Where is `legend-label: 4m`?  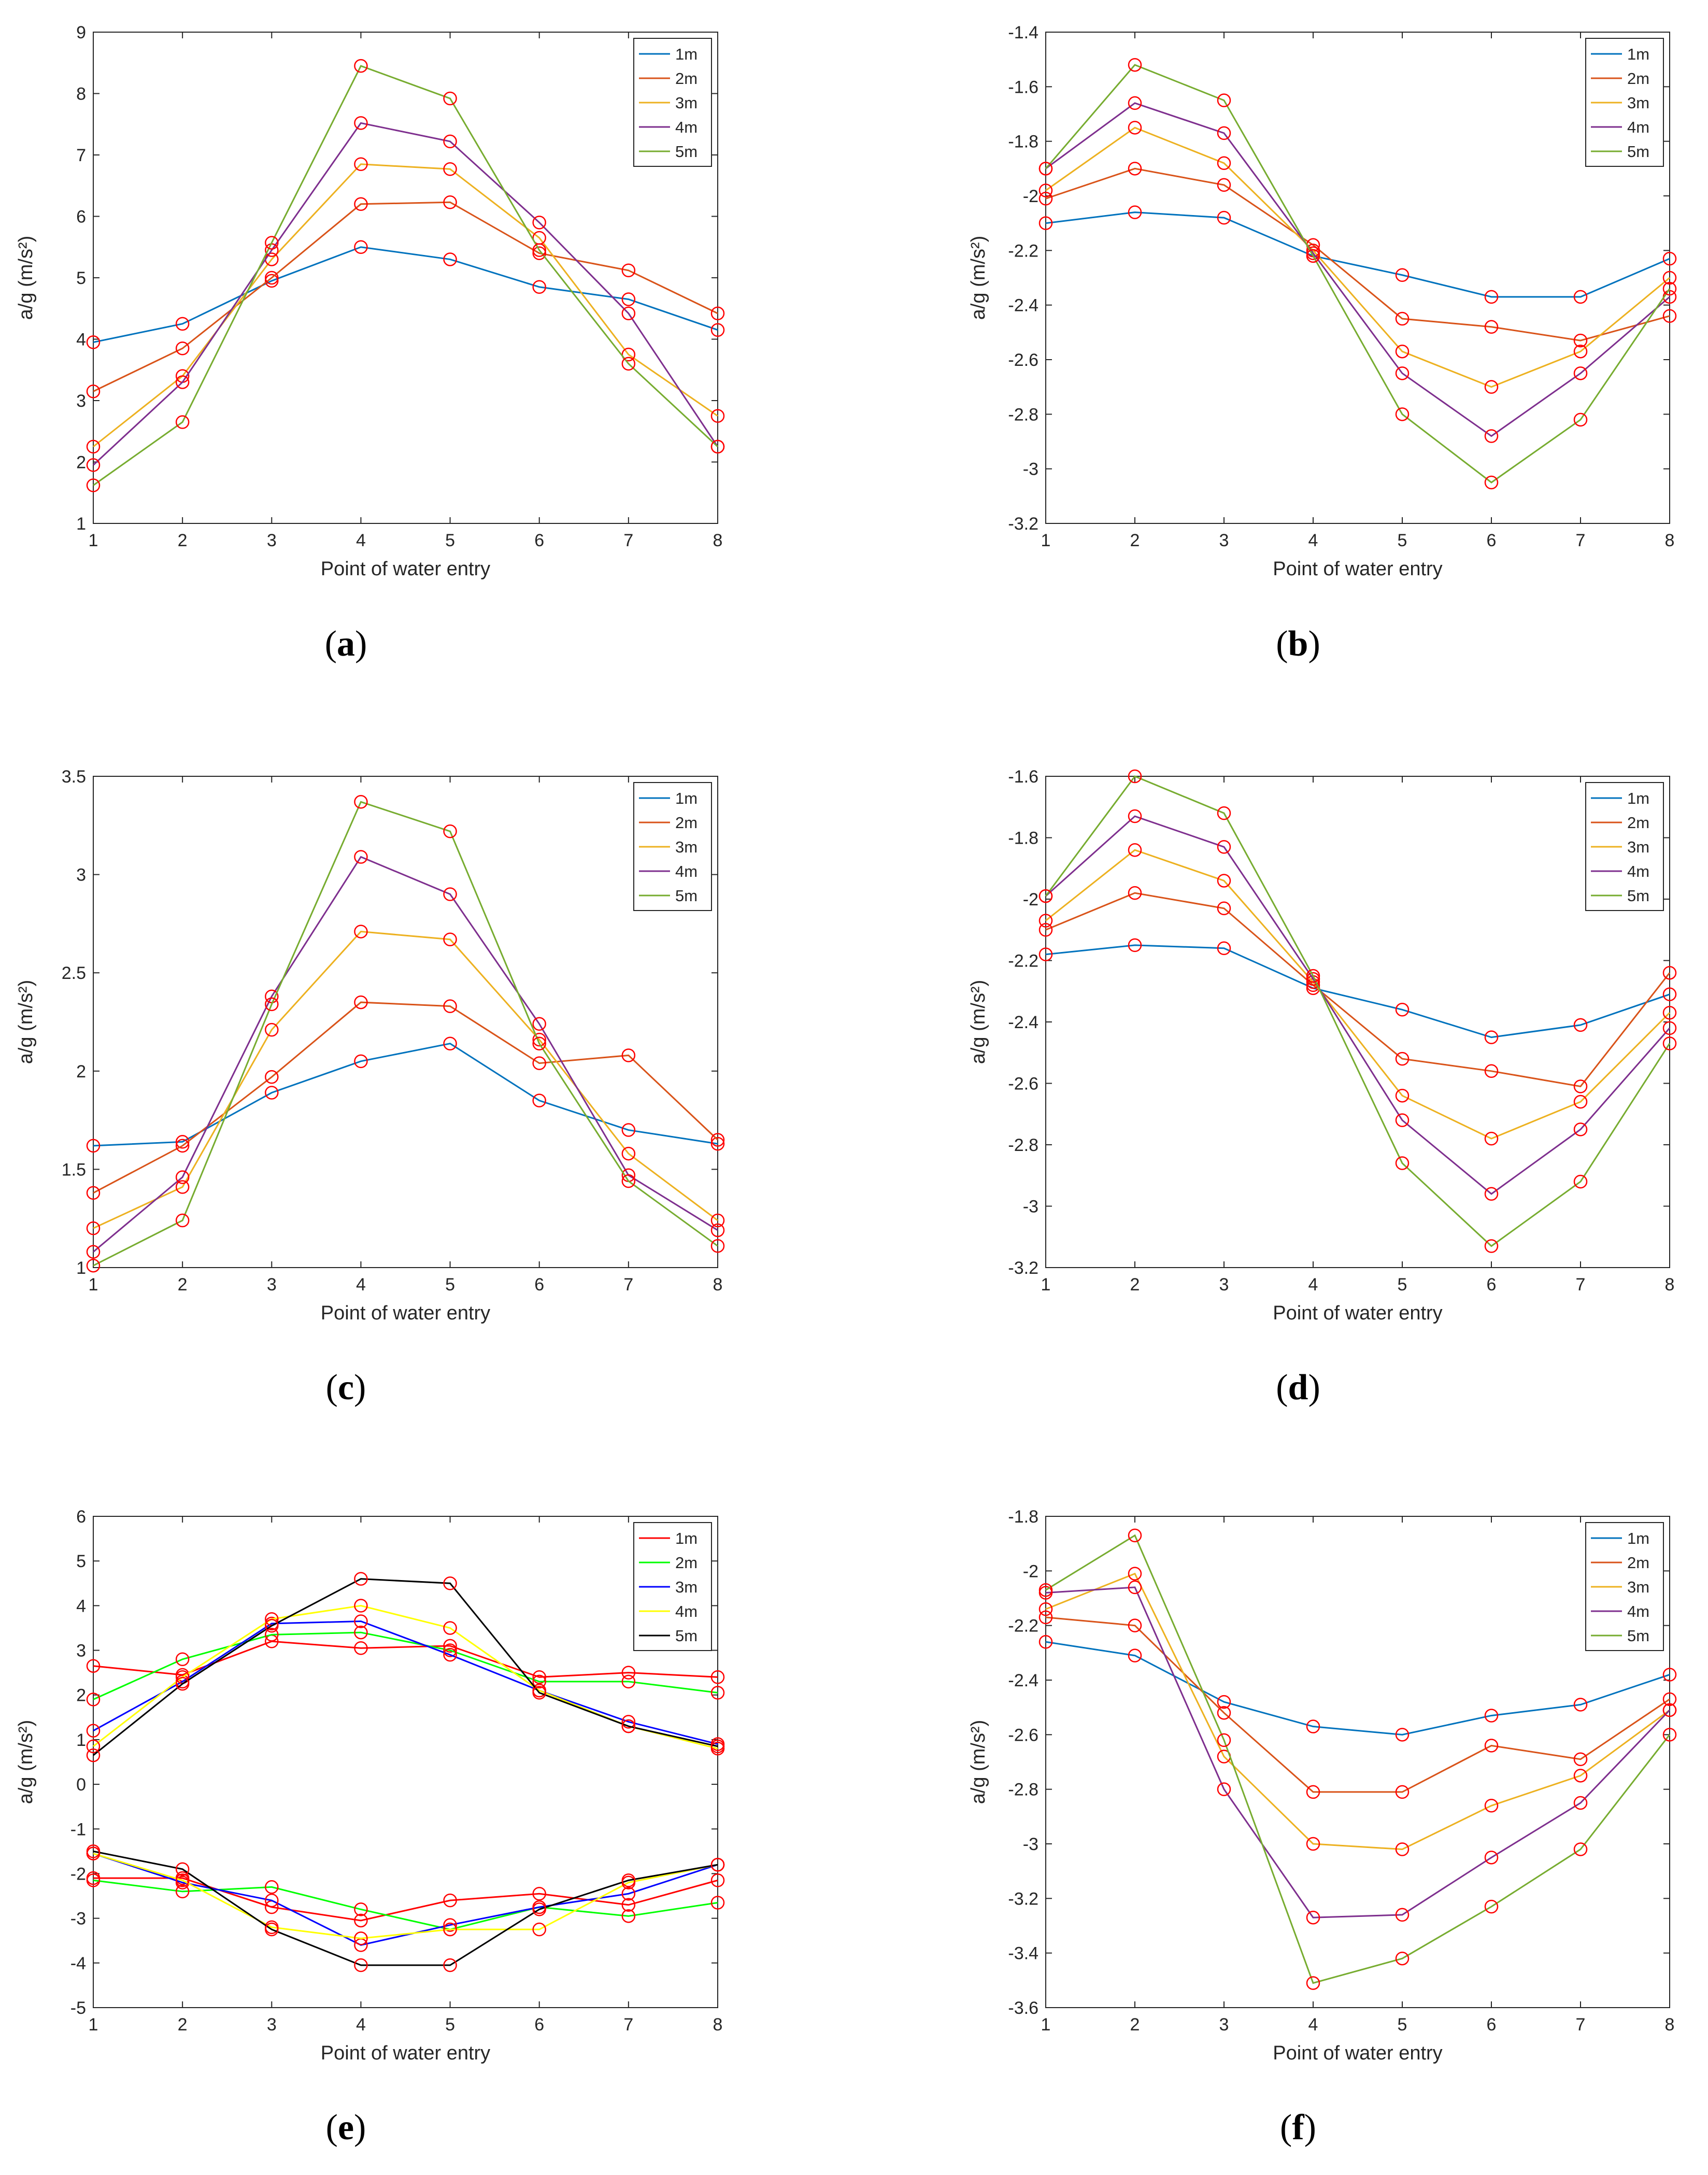 legend-label: 4m is located at coordinates (687, 127).